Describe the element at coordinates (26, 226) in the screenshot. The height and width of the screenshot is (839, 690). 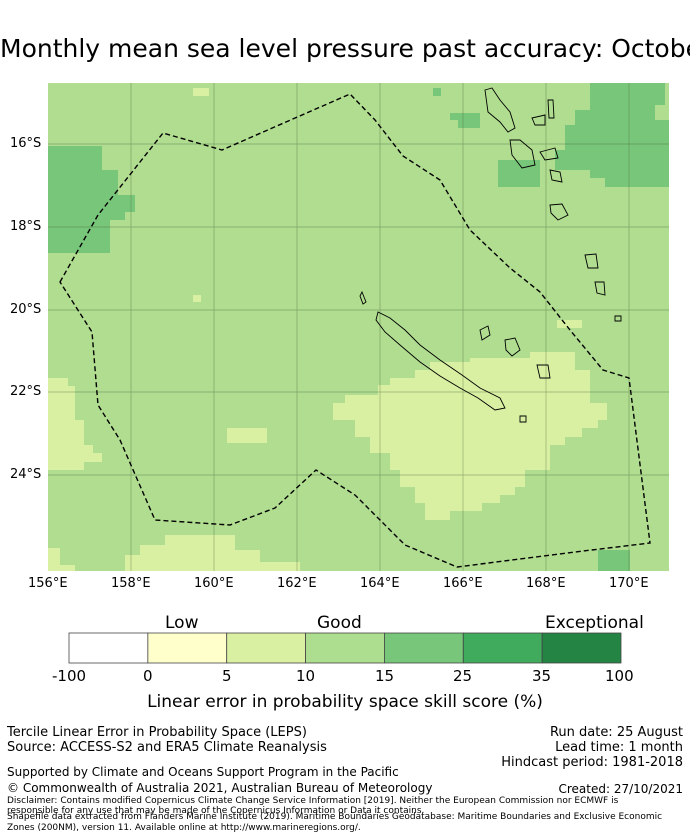
I see `lat-label-18s: 18°S` at that location.